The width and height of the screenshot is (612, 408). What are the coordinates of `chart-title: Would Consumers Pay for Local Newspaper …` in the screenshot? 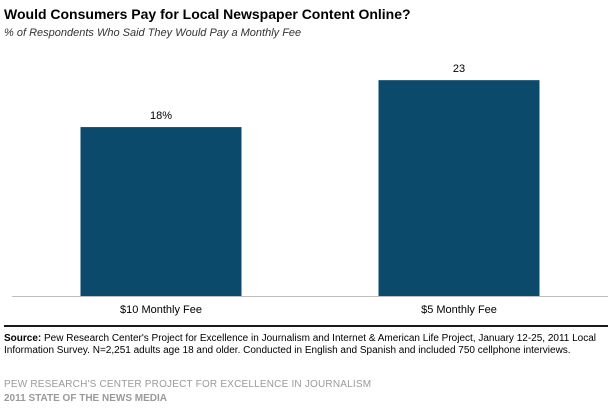 It's located at (207, 14).